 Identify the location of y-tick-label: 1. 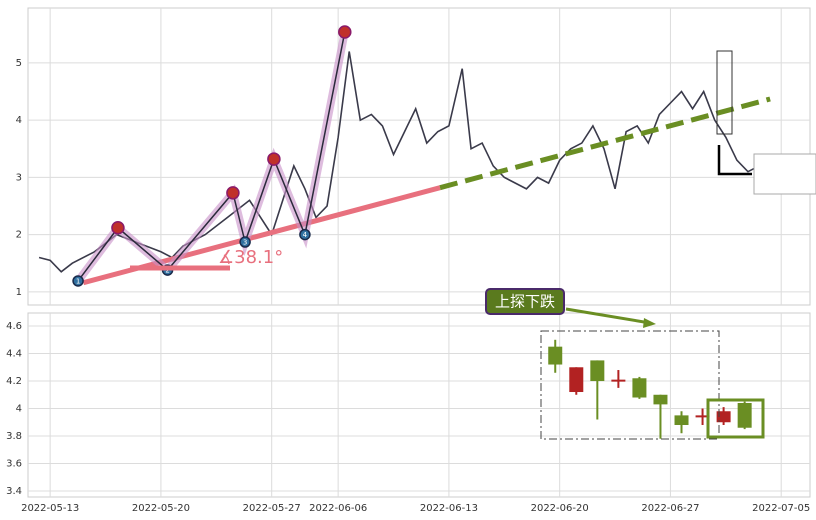
(19, 292).